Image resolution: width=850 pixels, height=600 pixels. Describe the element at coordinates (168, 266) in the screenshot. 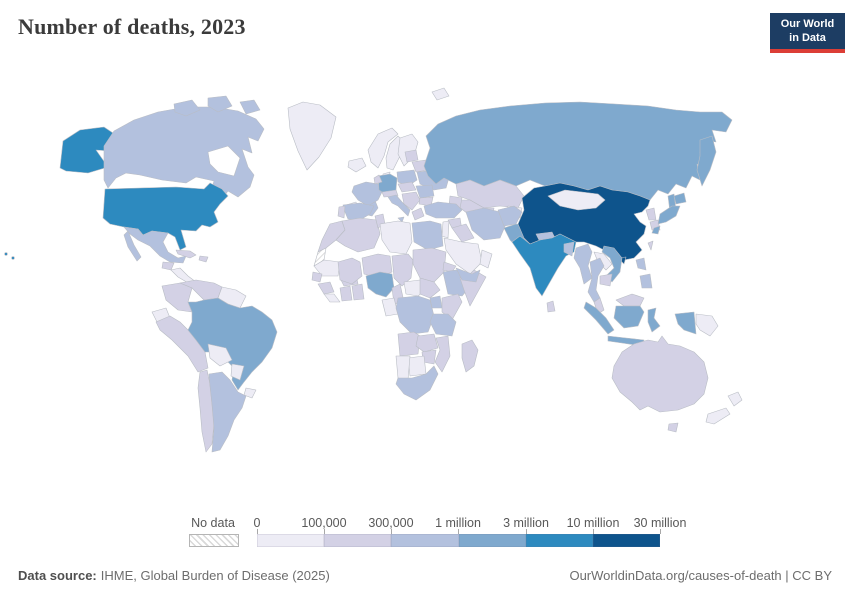

I see `country-guatemala` at that location.